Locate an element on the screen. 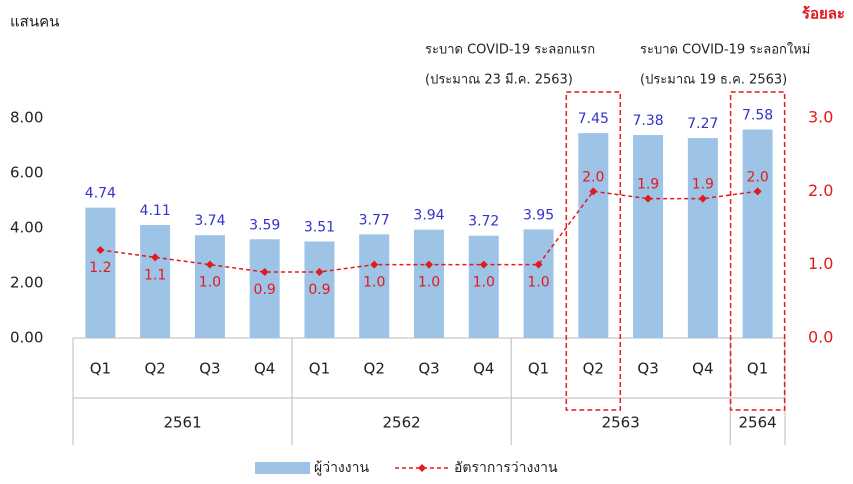 This screenshot has width=853, height=484. annotation: ระบาด COVID-19 ระลอกใหม่ is located at coordinates (725, 50).